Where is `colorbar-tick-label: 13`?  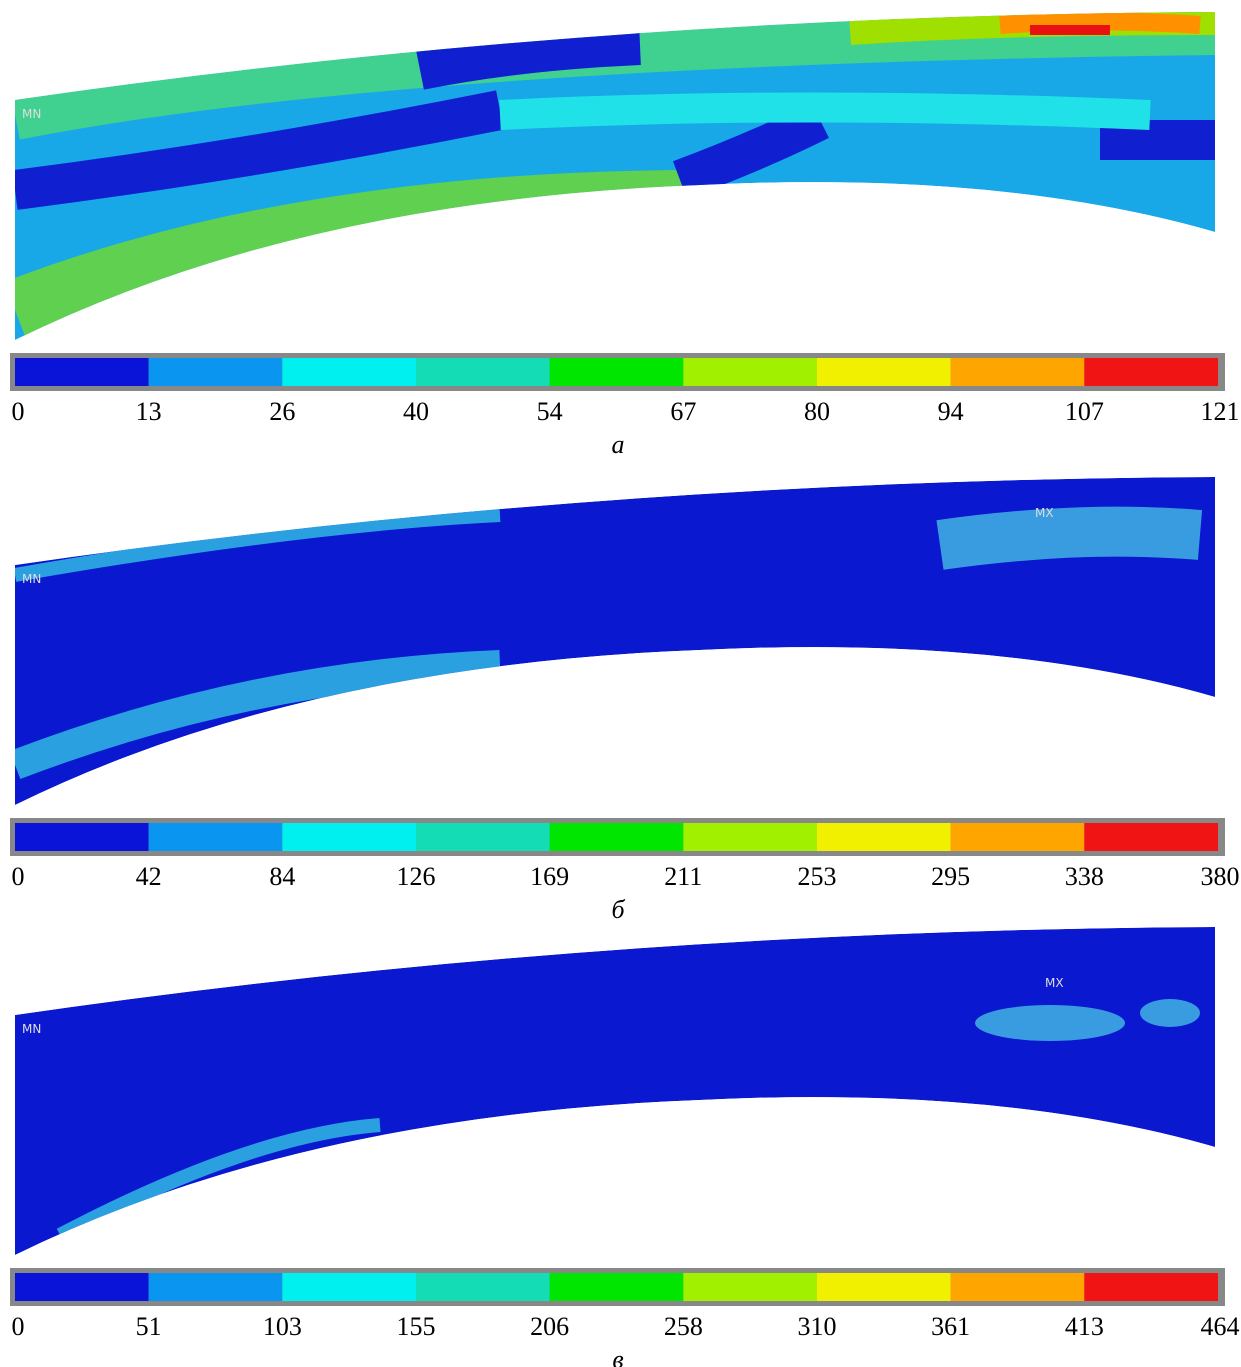
colorbar-tick-label: 13 is located at coordinates (149, 411).